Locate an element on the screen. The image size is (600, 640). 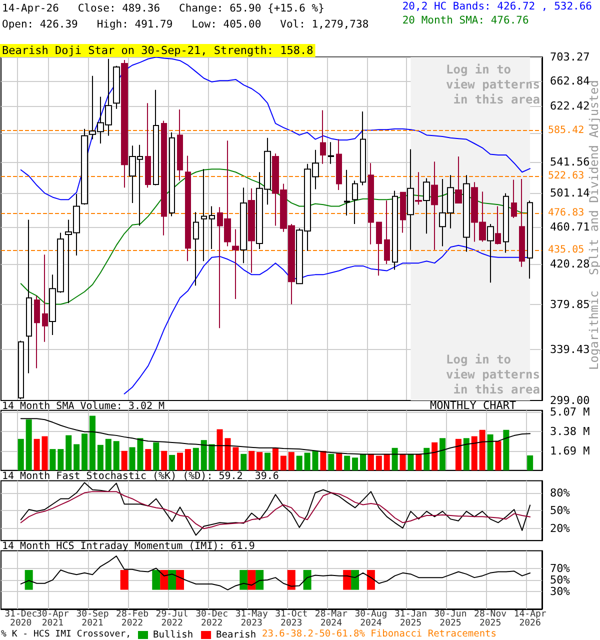
y-tick-label: 1.69 M is located at coordinates (570, 451).